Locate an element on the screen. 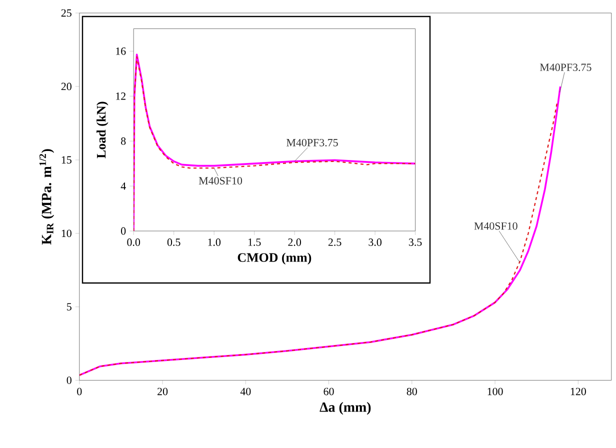 The image size is (616, 448). y-tick-label: 16 is located at coordinates (121, 51).